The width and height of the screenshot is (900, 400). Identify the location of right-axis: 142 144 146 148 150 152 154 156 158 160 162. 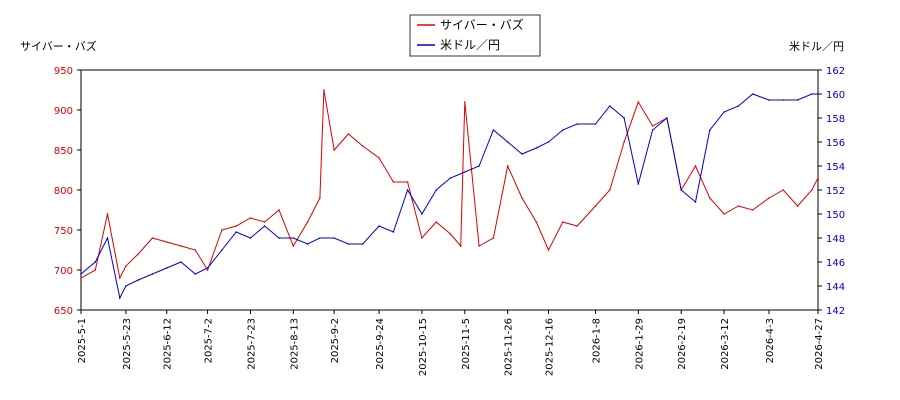
(831, 191).